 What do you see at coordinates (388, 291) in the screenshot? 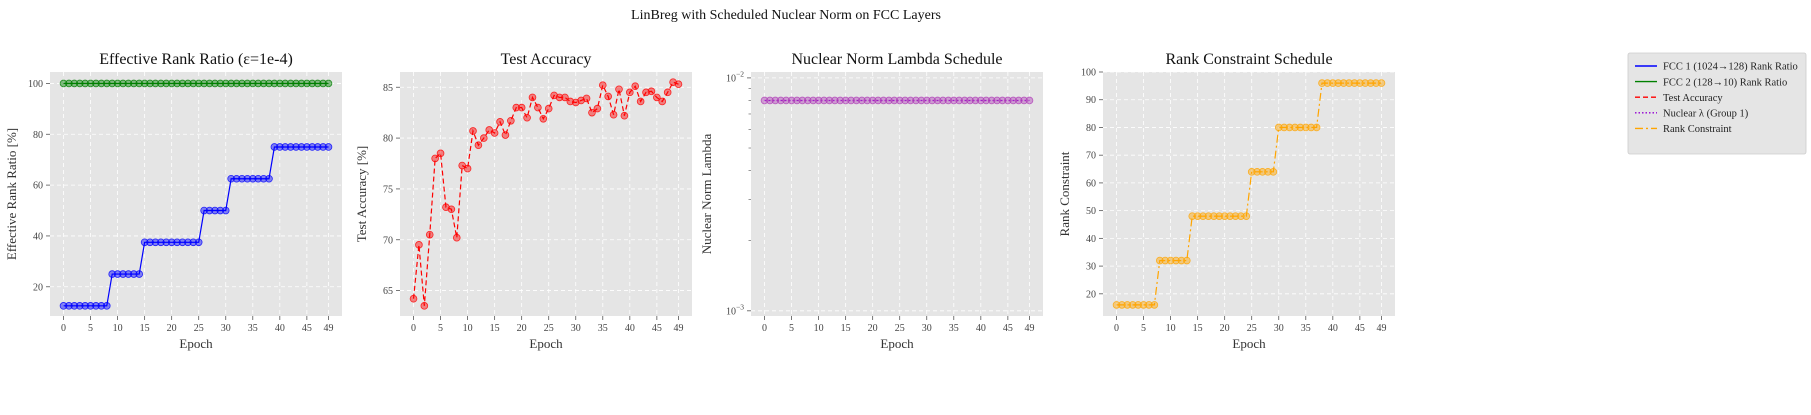
I see `y-tick-label: 65` at bounding box center [388, 291].